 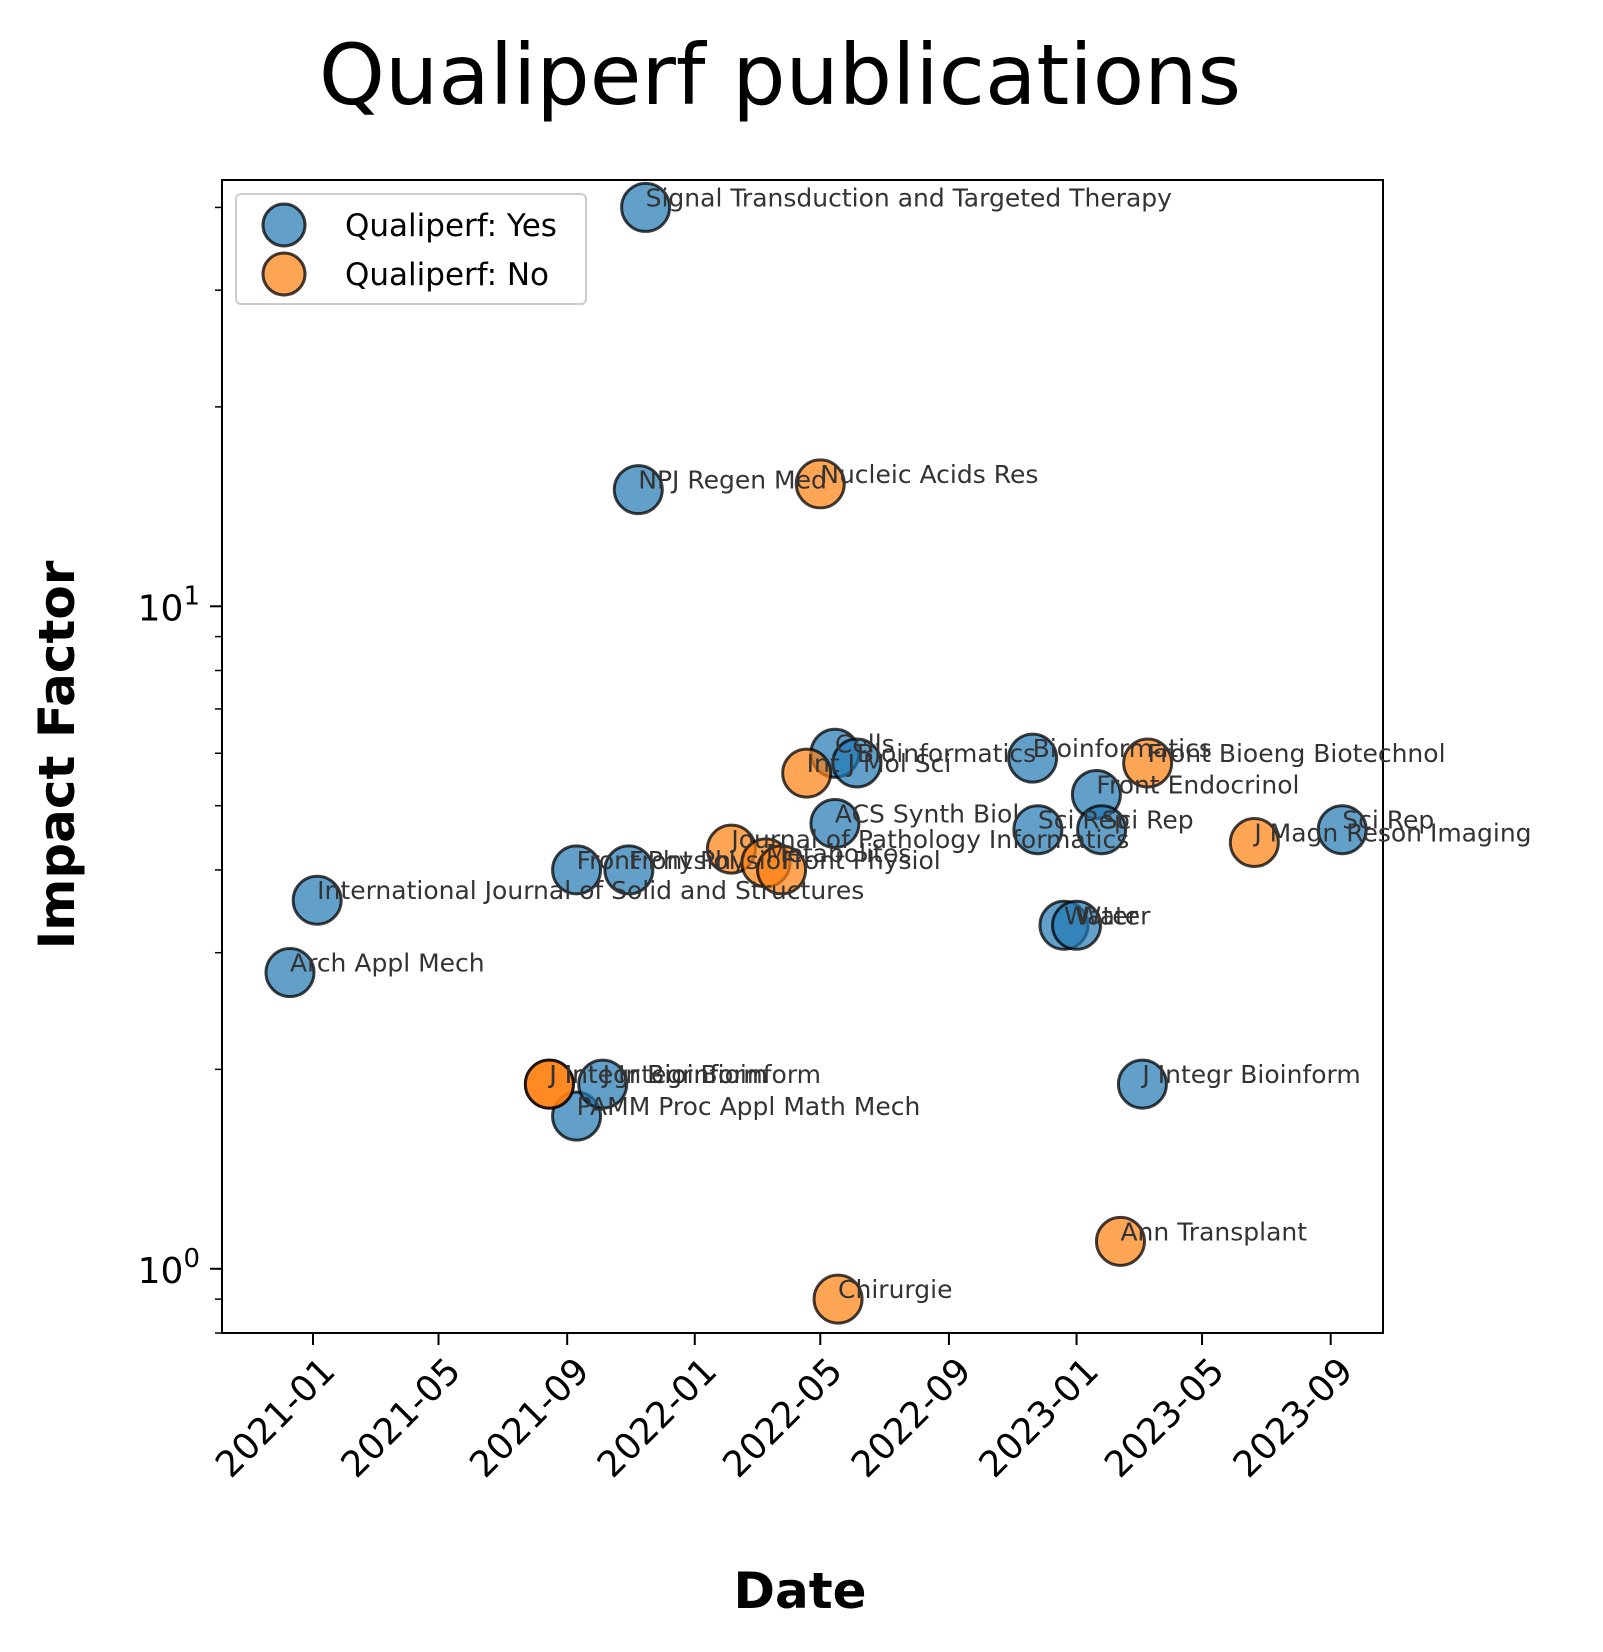 I want to click on x-axis-label: Date, so click(x=799, y=1591).